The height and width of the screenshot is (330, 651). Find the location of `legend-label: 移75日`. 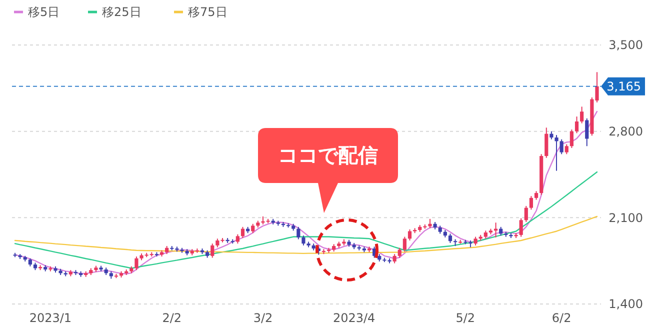

legend-label: 移75日 is located at coordinates (208, 12).